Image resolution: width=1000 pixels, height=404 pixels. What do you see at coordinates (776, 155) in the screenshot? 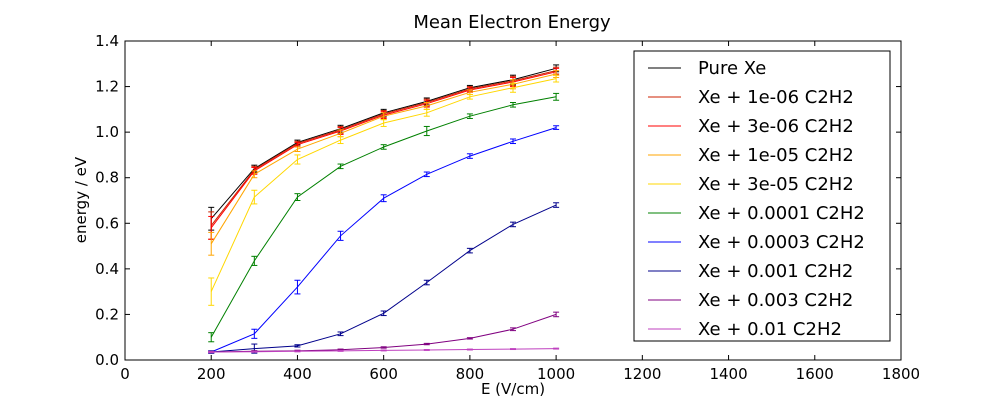
I see `legend-label: Xe + 1e-05 C2H2` at bounding box center [776, 155].